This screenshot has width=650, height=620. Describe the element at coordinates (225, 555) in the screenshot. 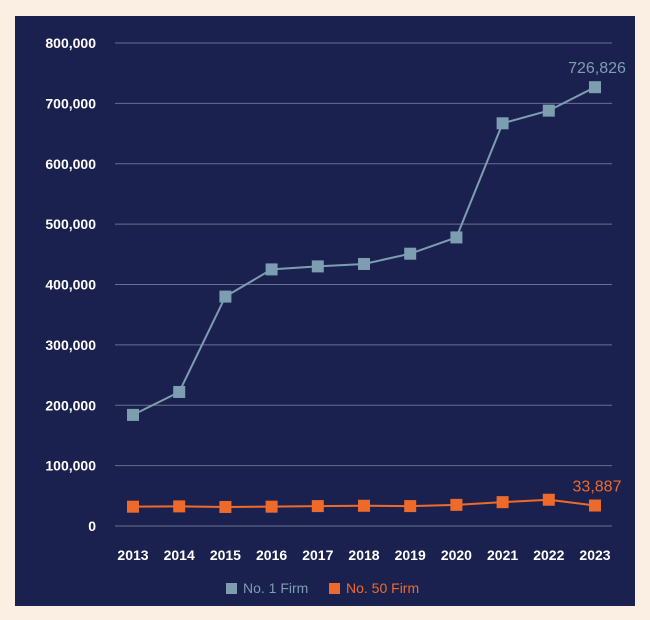

I see `x-tick-label: 2015` at that location.